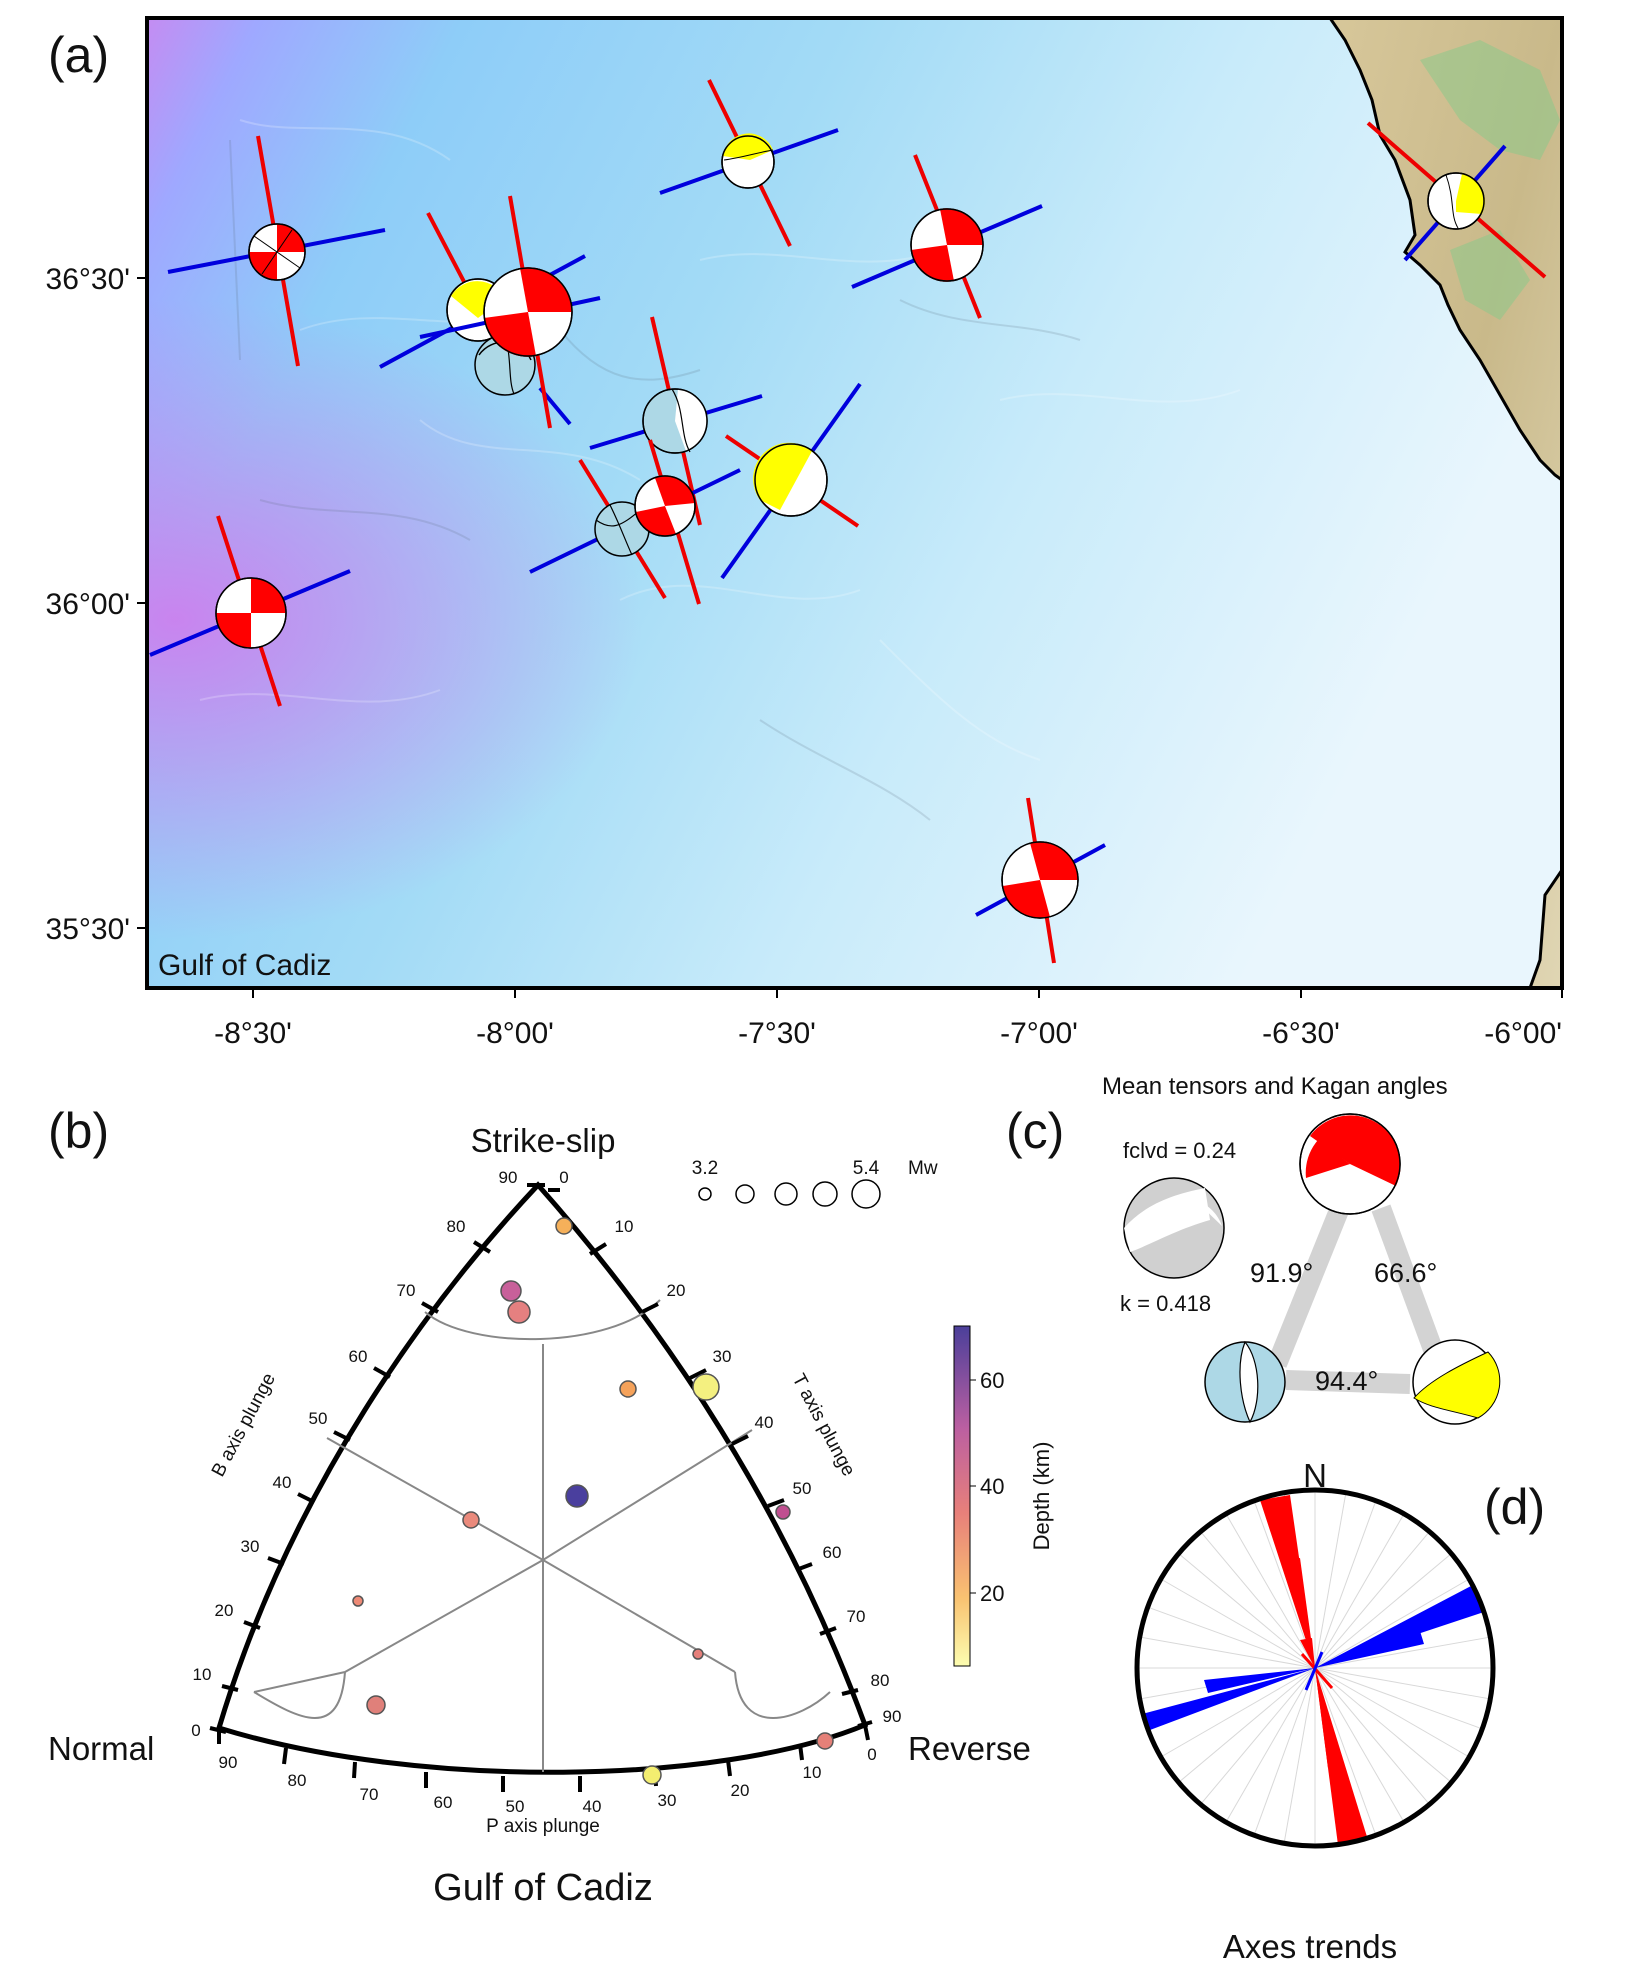  What do you see at coordinates (992, 1486) in the screenshot?
I see `colorbar-tick: 40` at bounding box center [992, 1486].